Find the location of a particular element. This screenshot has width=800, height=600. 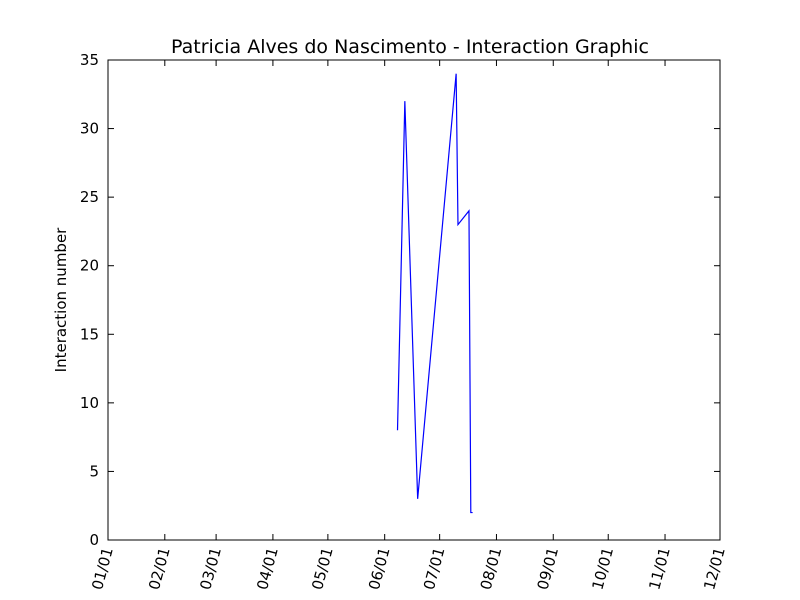

x-tick-label: 11/01 is located at coordinates (659, 568).